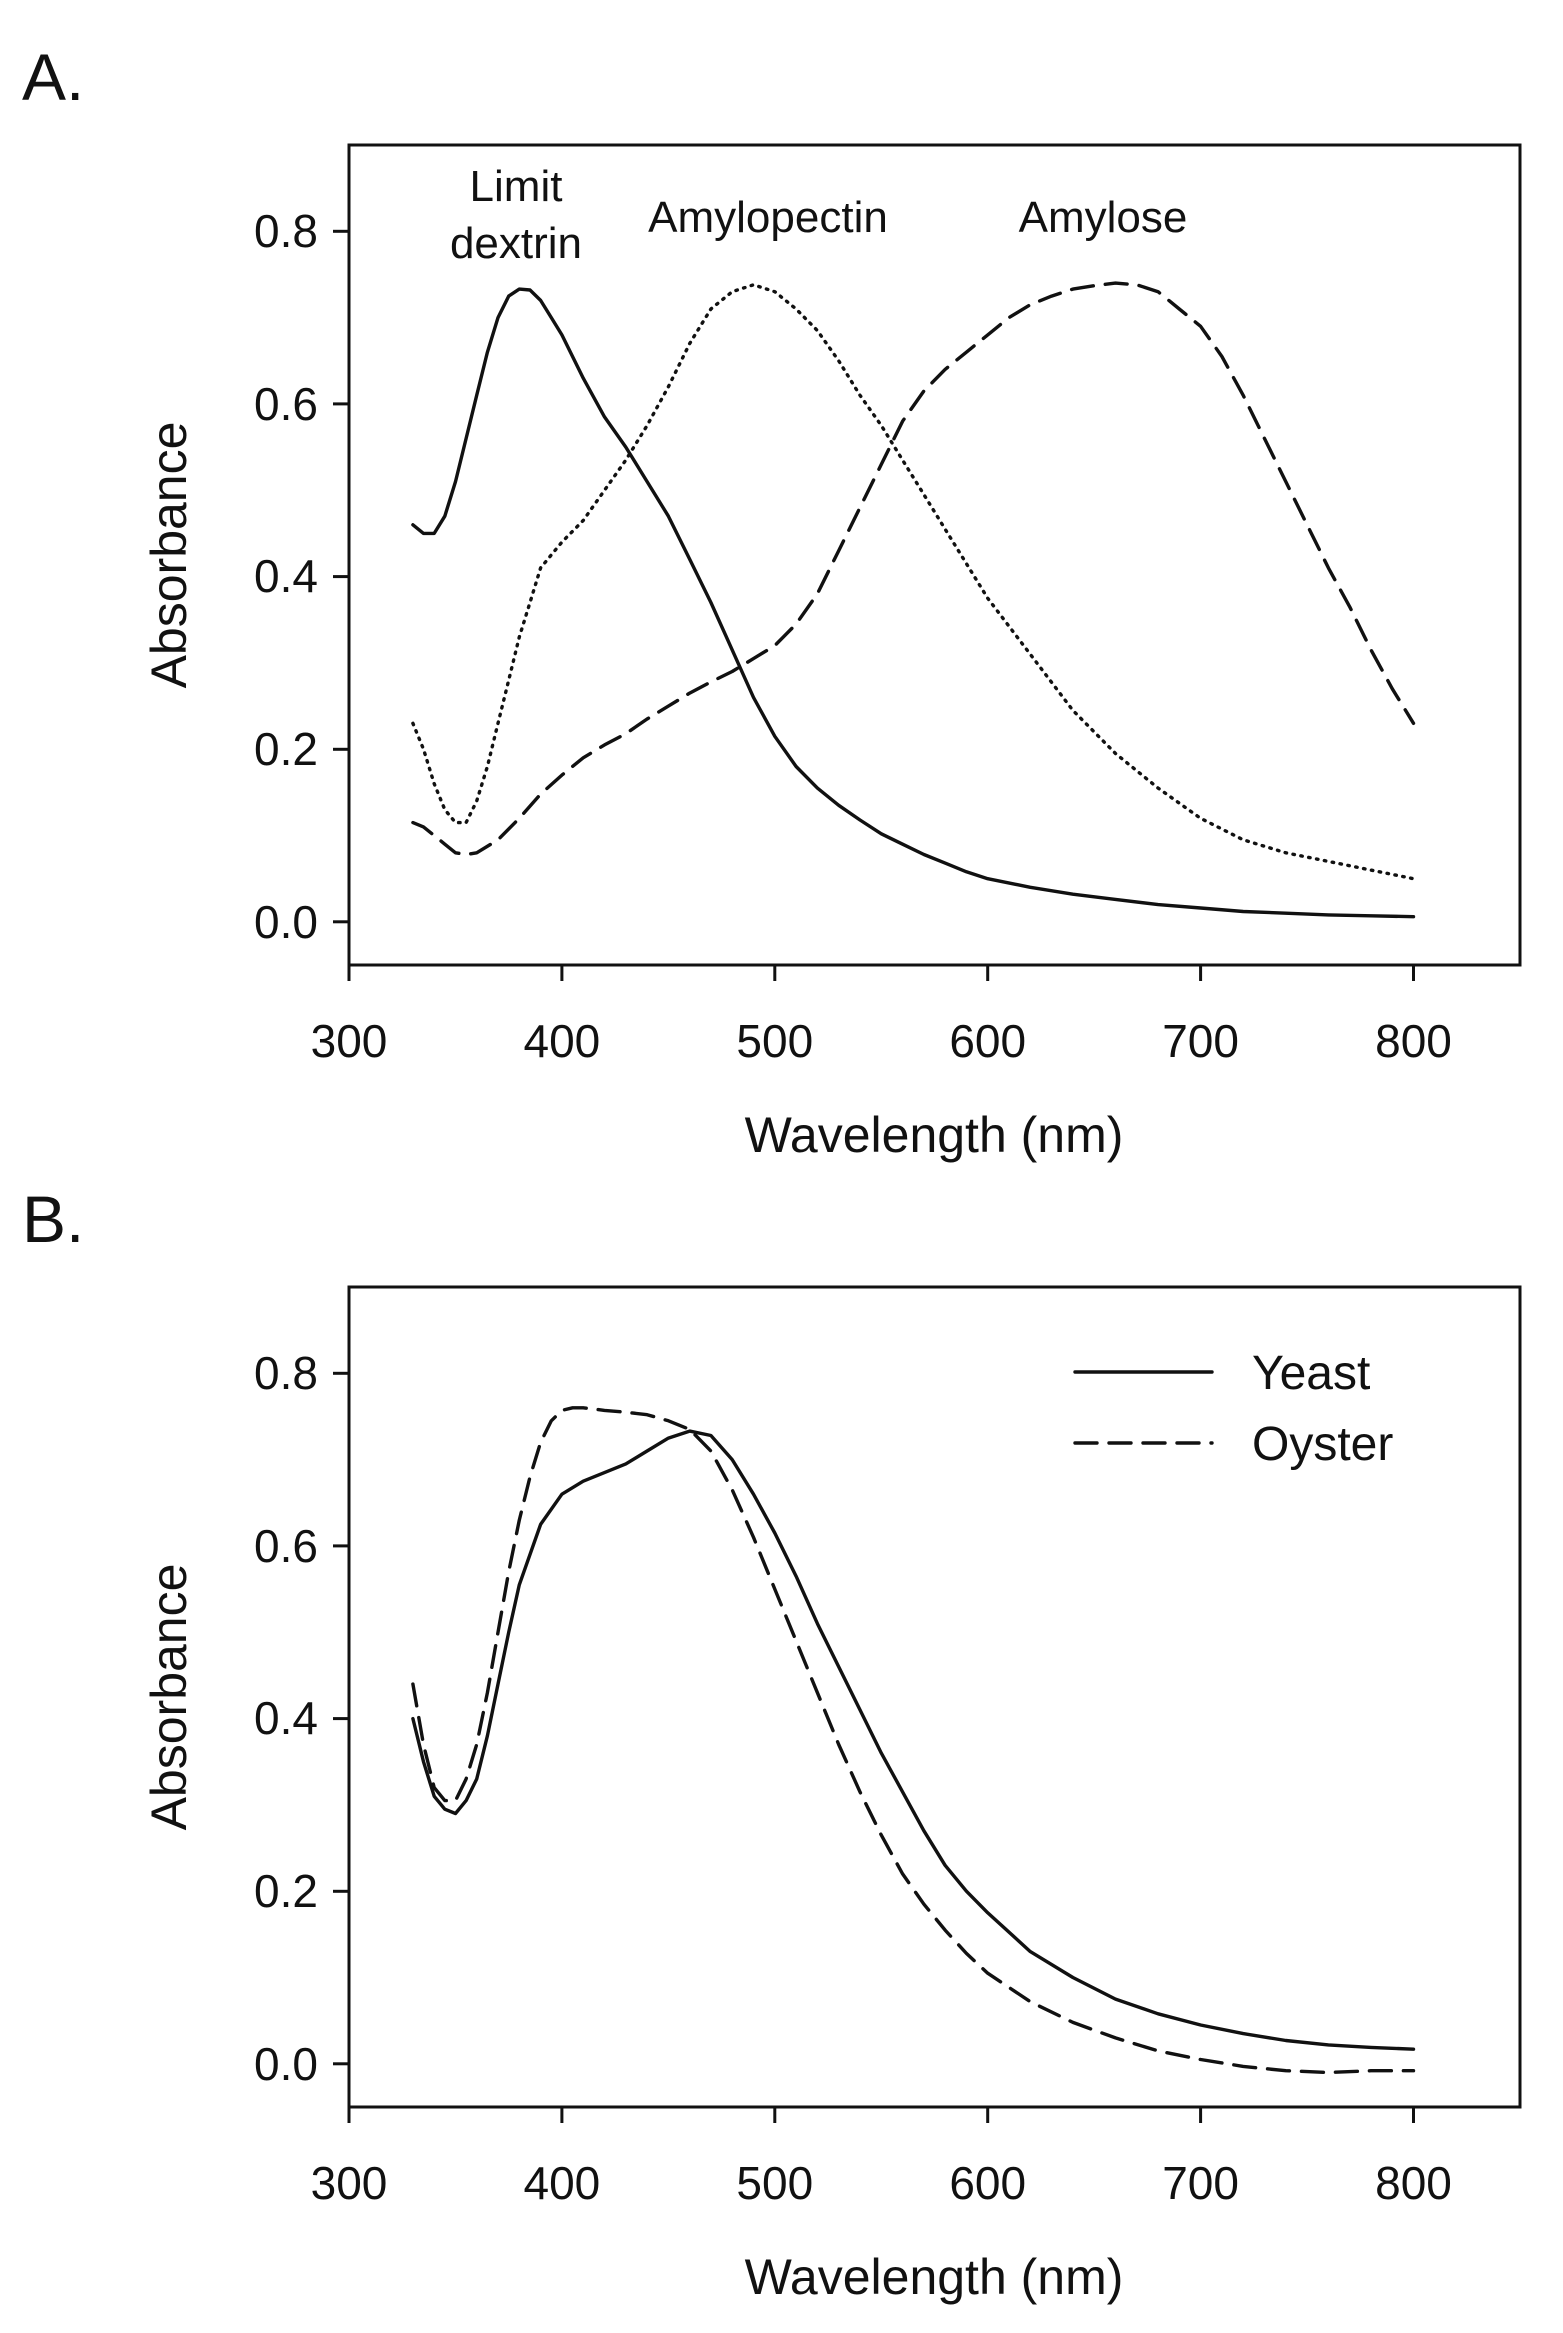 This screenshot has width=1563, height=2333. I want to click on panel-a-xtick-label-800: 800, so click(1413, 1041).